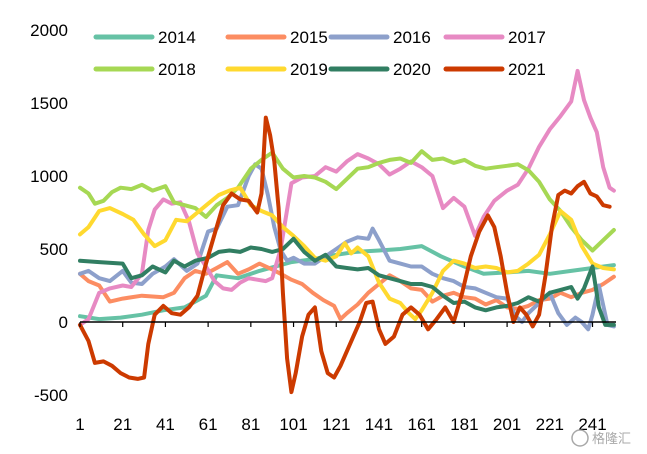  I want to click on legend-label-2014: 2014, so click(177, 37).